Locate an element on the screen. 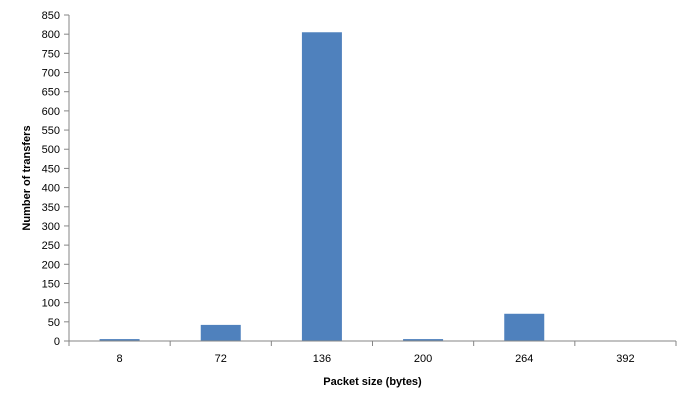 This screenshot has height=407, width=688. y-tick-label: 600 is located at coordinates (51, 112).